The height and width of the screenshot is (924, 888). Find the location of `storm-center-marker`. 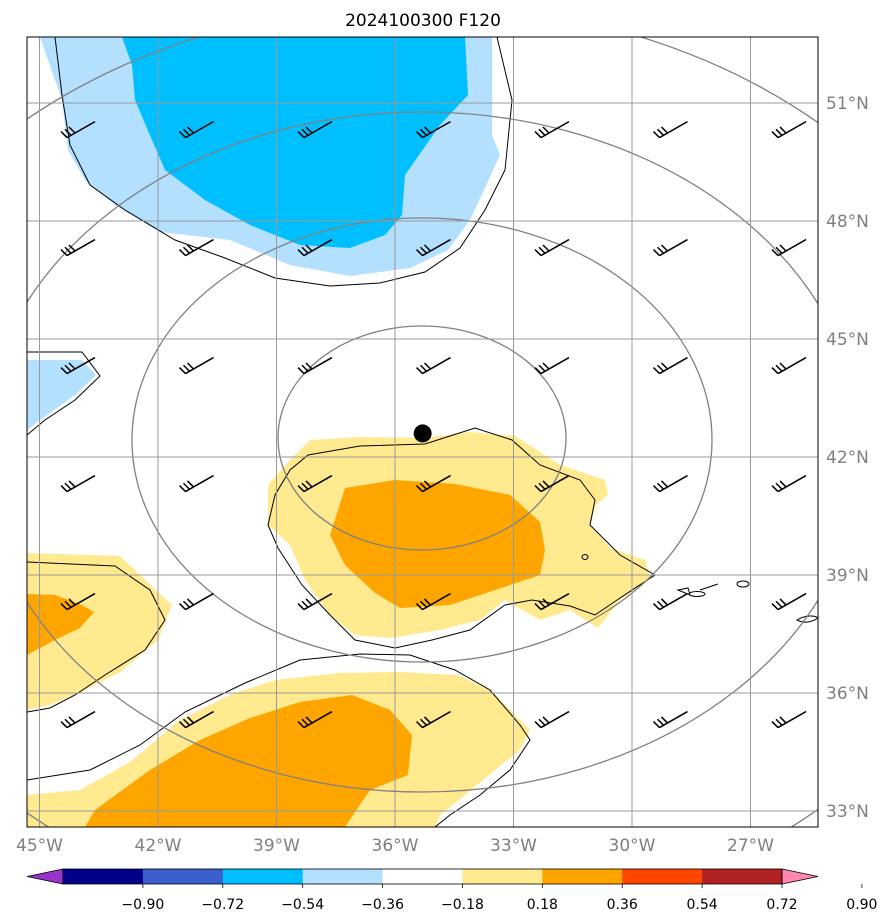

storm-center-marker is located at coordinates (422, 433).